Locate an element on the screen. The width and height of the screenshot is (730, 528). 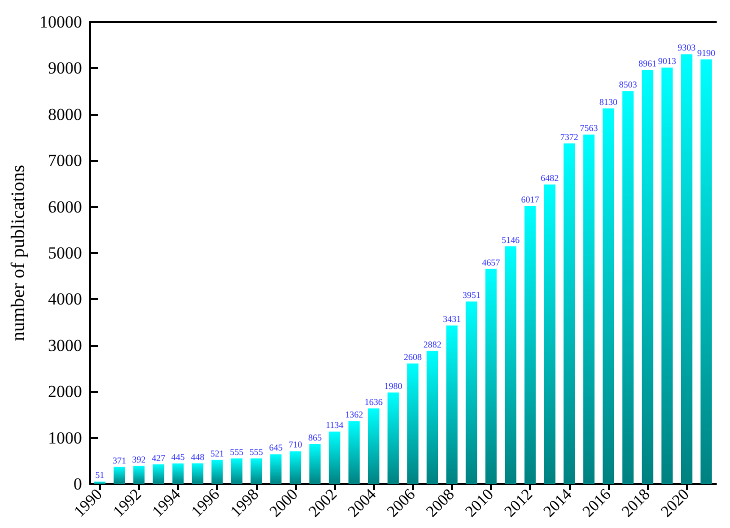
data-label: 6482 is located at coordinates (549, 178).